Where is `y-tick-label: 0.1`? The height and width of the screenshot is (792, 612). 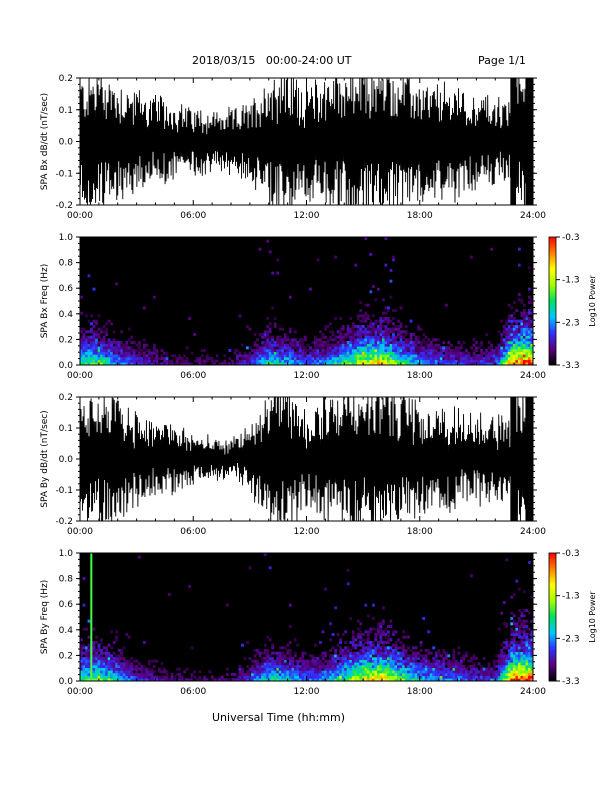
y-tick-label: 0.1 is located at coordinates (66, 429).